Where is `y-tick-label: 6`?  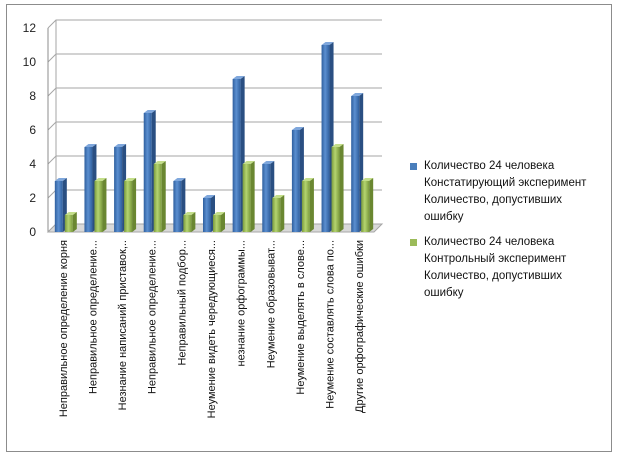
y-tick-label: 6 is located at coordinates (32, 130).